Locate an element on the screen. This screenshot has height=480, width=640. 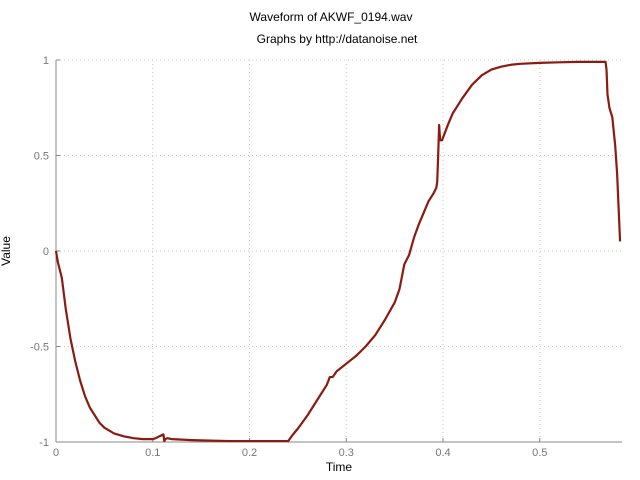
x-tick-label: 0.2 is located at coordinates (249, 453).